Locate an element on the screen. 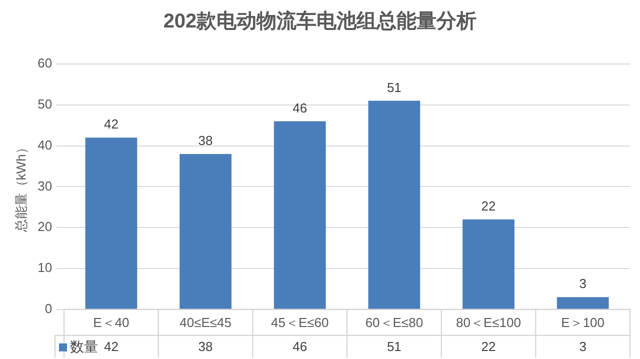 The width and height of the screenshot is (640, 359). data-label: 3 is located at coordinates (582, 346).